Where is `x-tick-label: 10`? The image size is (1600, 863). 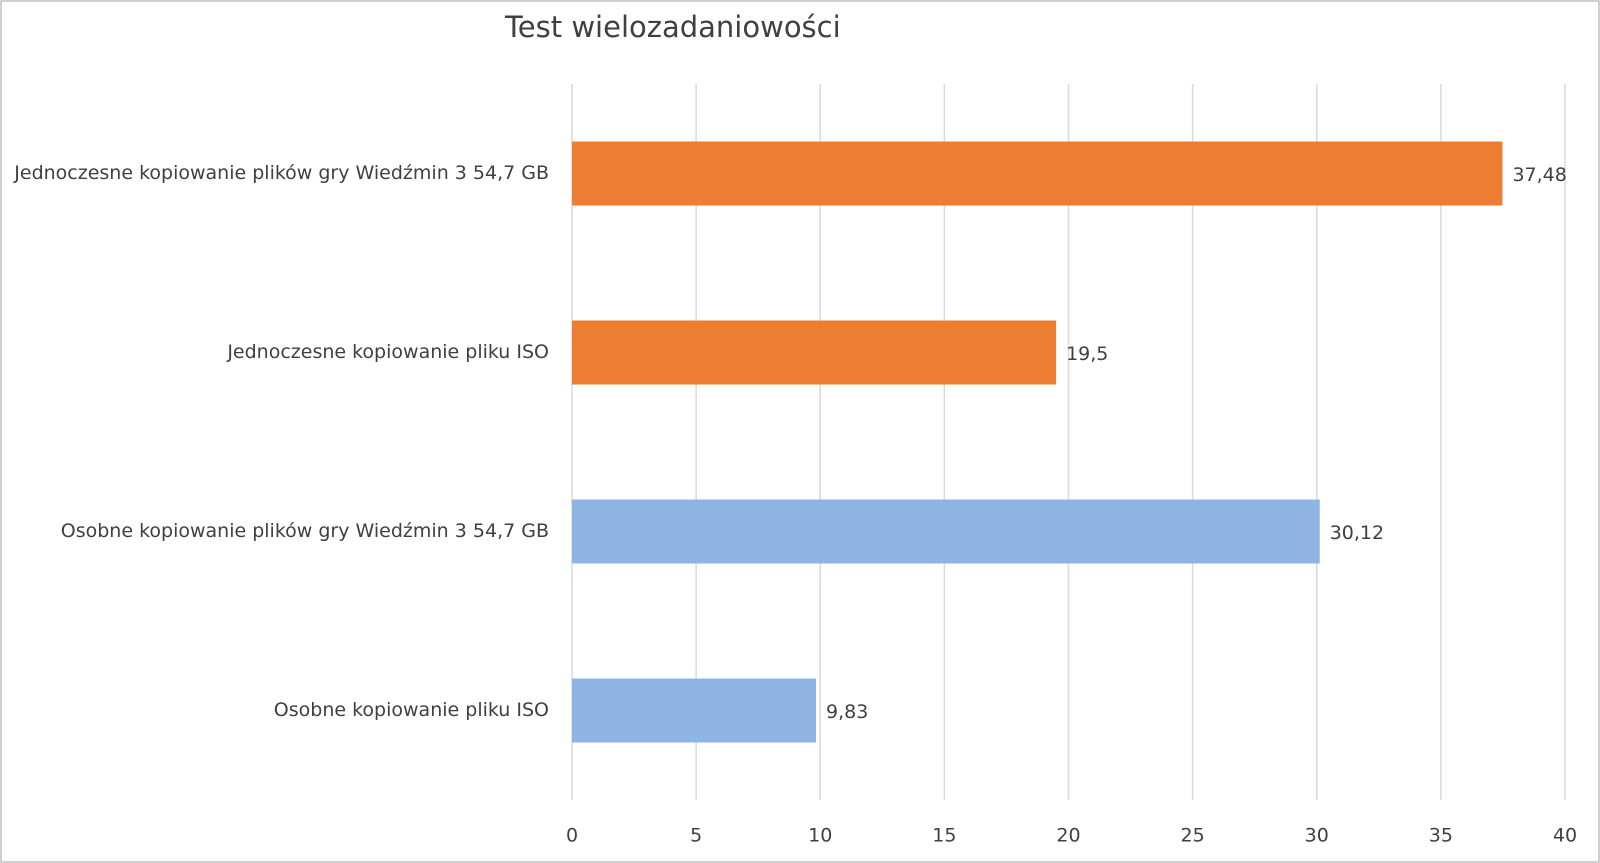 x-tick-label: 10 is located at coordinates (820, 836).